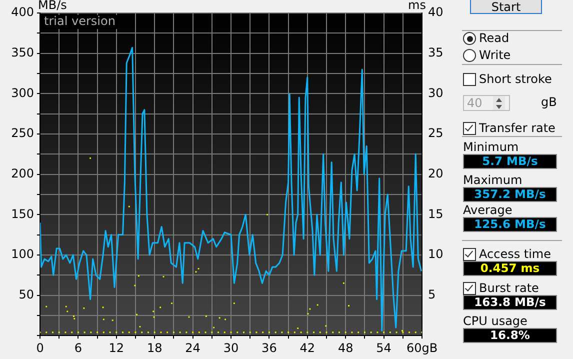  I want to click on x-tick-label: 18, so click(154, 347).